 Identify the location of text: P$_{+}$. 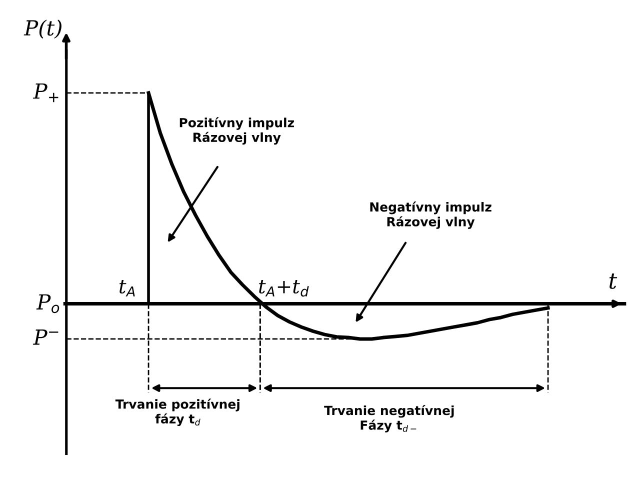
(45, 92).